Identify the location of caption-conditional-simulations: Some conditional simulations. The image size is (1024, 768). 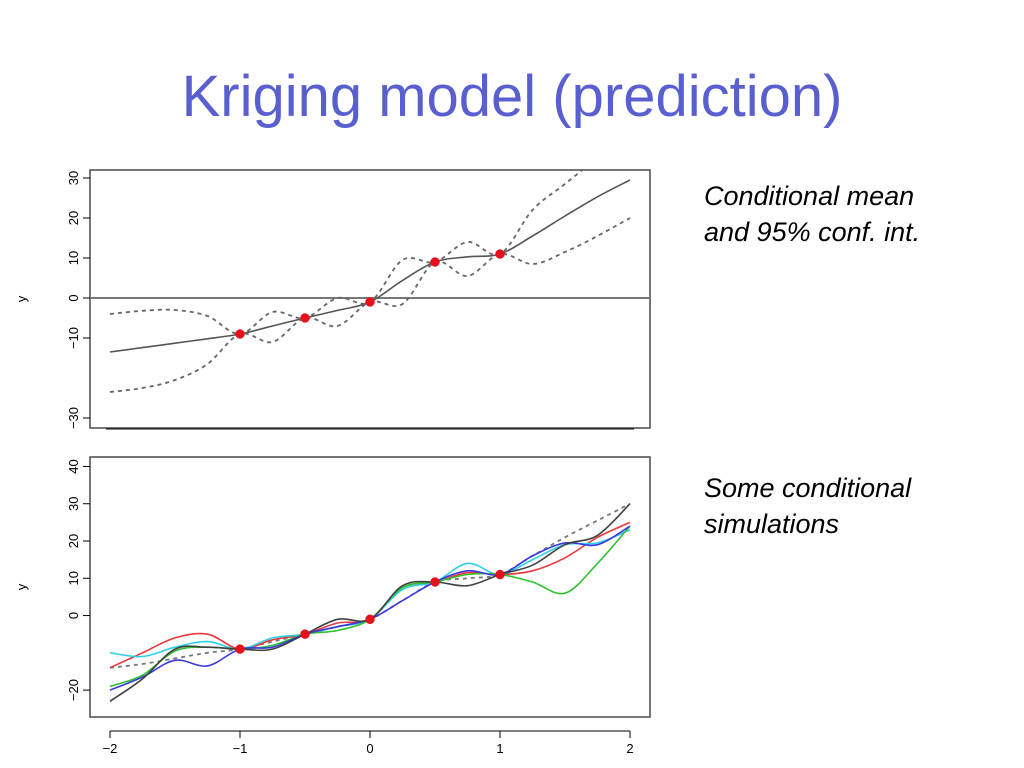
(854, 506).